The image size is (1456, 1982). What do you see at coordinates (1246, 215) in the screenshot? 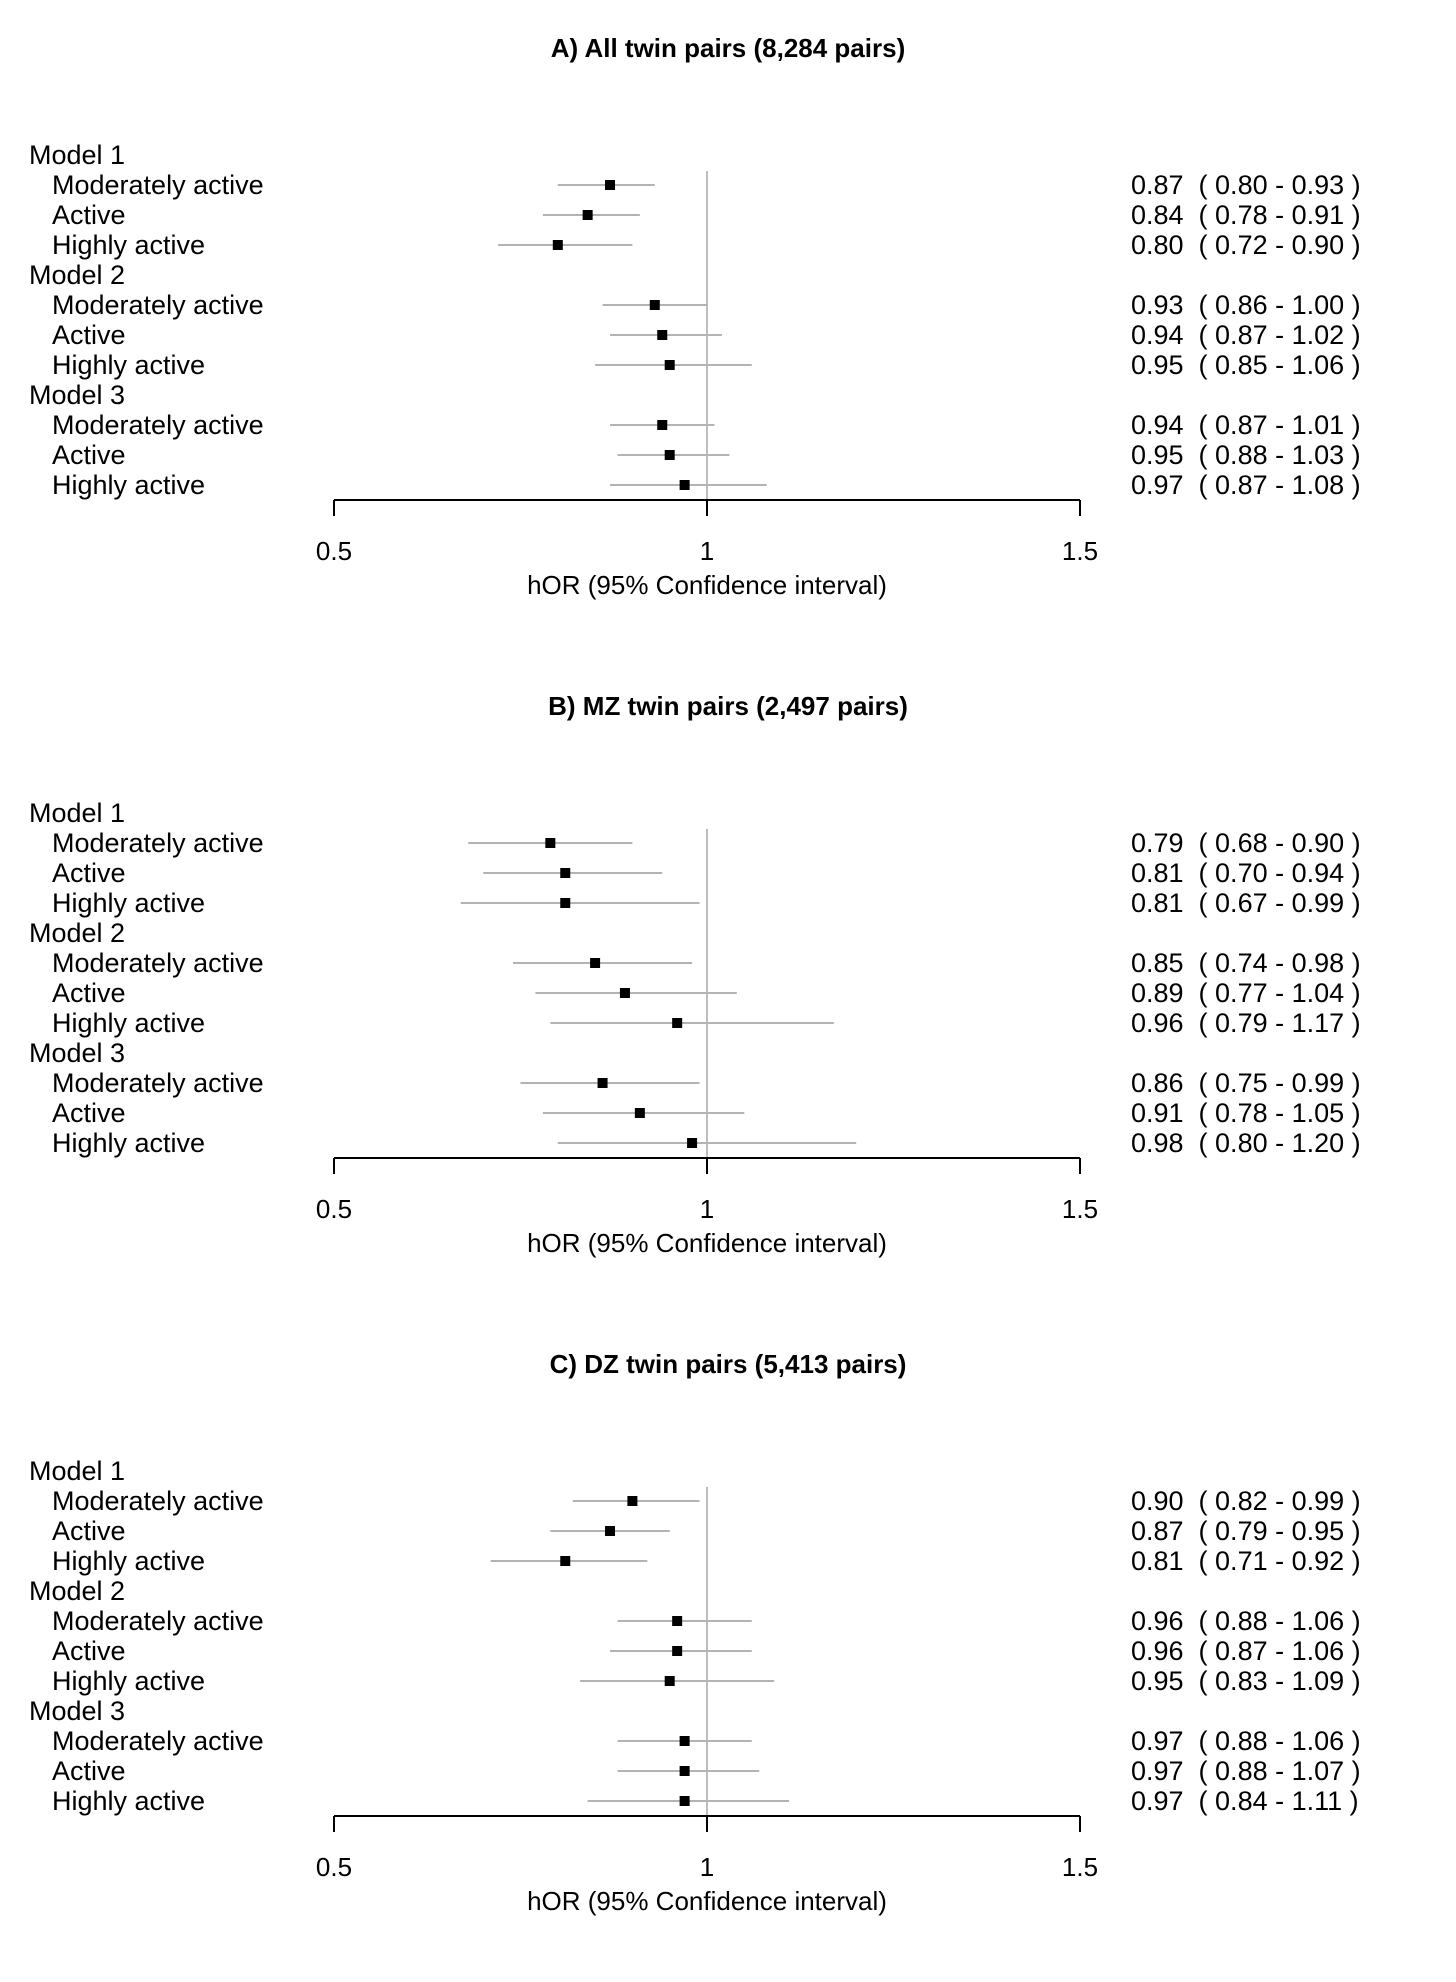
I see `estimate-text: 0.84 ( 0.78 - 0.91 )` at bounding box center [1246, 215].